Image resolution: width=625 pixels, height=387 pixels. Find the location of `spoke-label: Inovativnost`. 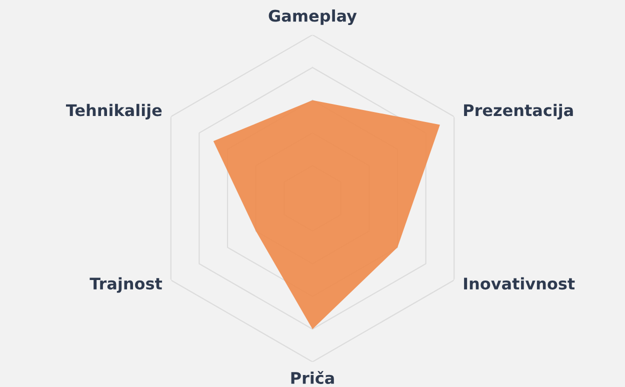

spoke-label: Inovativnost is located at coordinates (519, 283).